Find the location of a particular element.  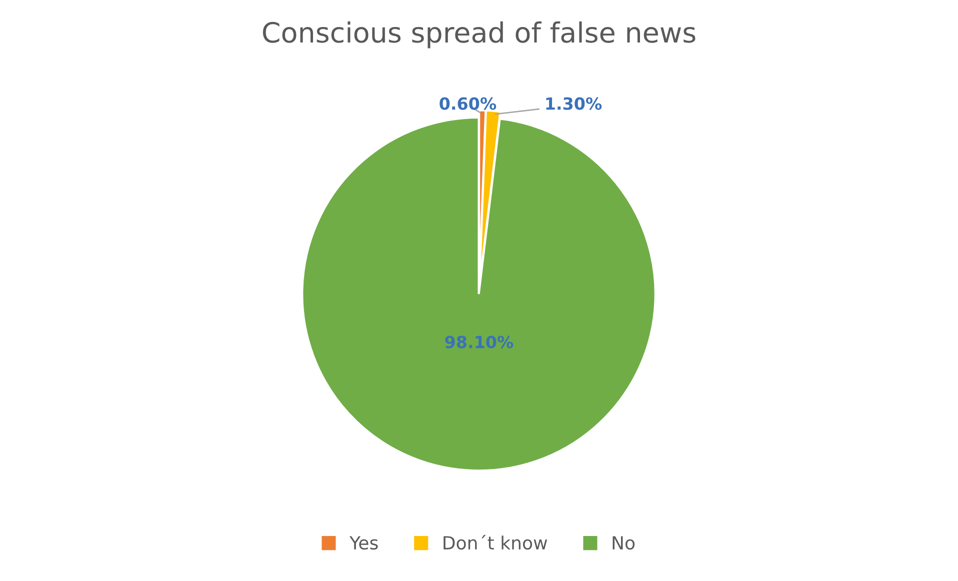

data-label: 1.30% is located at coordinates (574, 103).